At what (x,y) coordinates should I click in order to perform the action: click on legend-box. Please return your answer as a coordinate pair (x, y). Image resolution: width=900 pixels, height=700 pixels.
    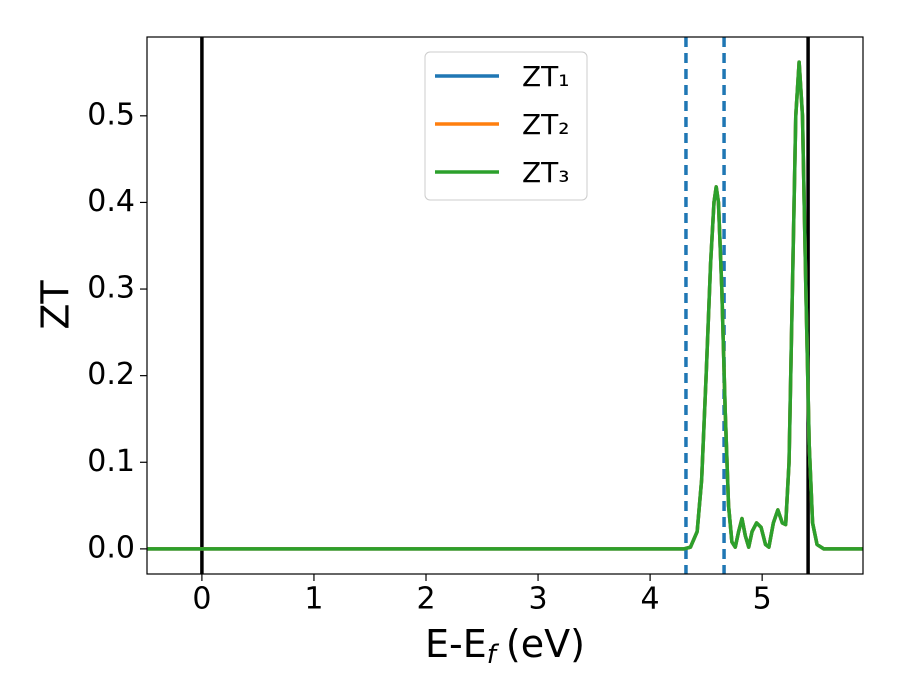
    Looking at the image, I should click on (506, 126).